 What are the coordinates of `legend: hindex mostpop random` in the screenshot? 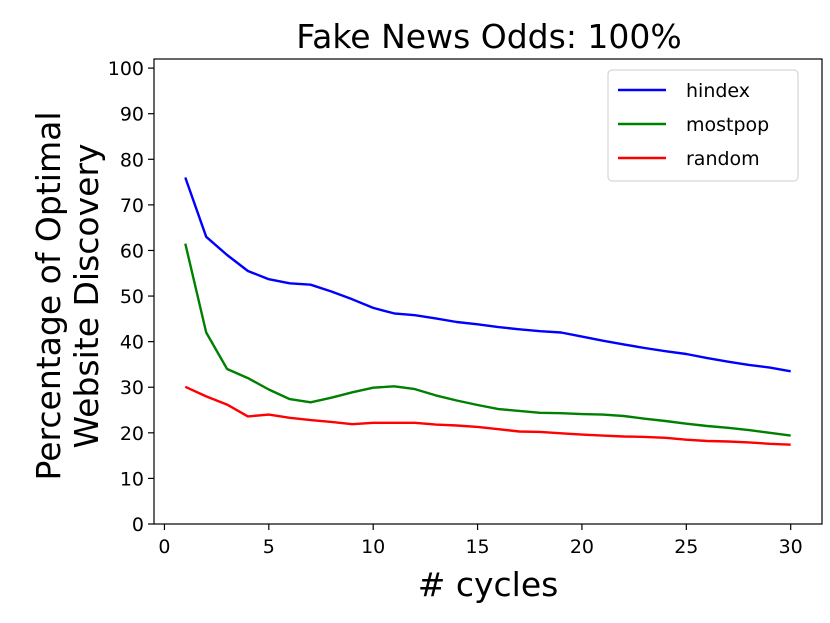 It's located at (703, 125).